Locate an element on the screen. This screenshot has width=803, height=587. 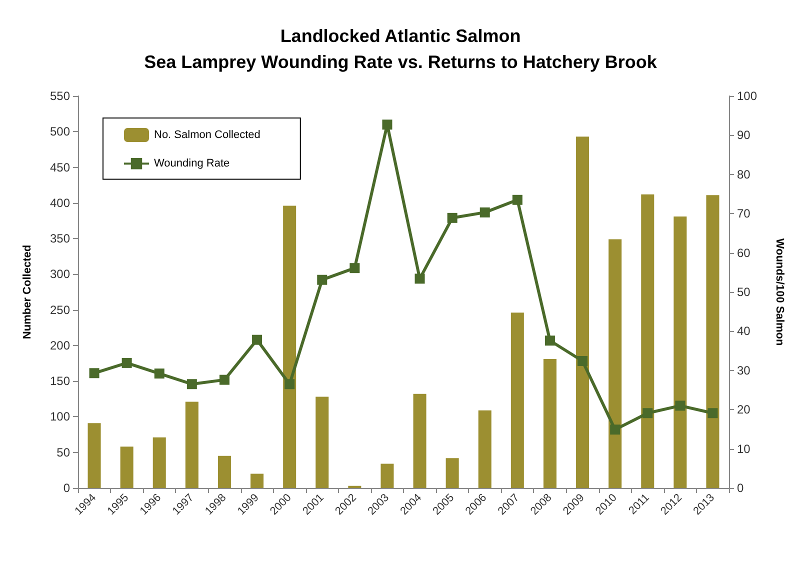
y2-tick-label: 70 is located at coordinates (744, 213).